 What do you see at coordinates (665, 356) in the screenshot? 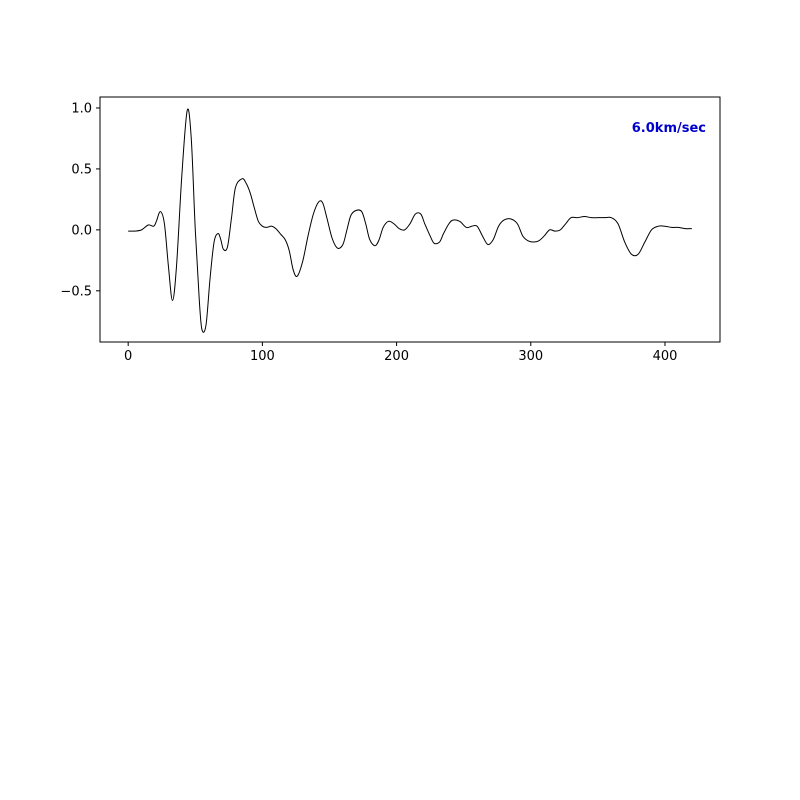
I see `x-tick-label: 400` at bounding box center [665, 356].